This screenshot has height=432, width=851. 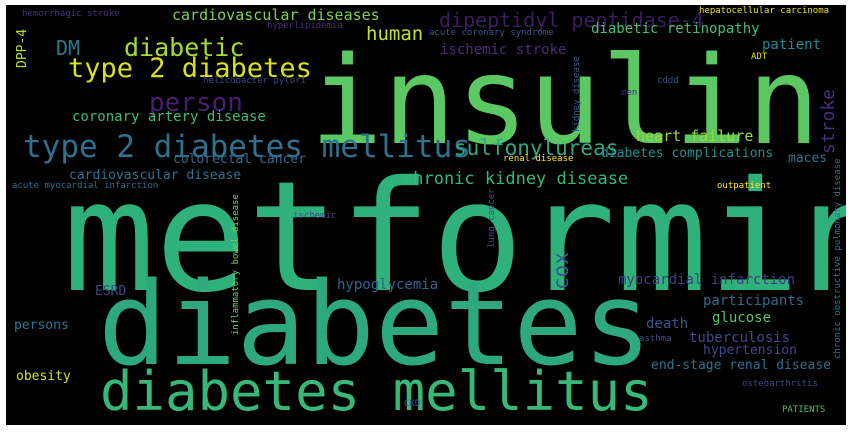 What do you see at coordinates (828, 121) in the screenshot?
I see `word-stroke: stroke` at bounding box center [828, 121].